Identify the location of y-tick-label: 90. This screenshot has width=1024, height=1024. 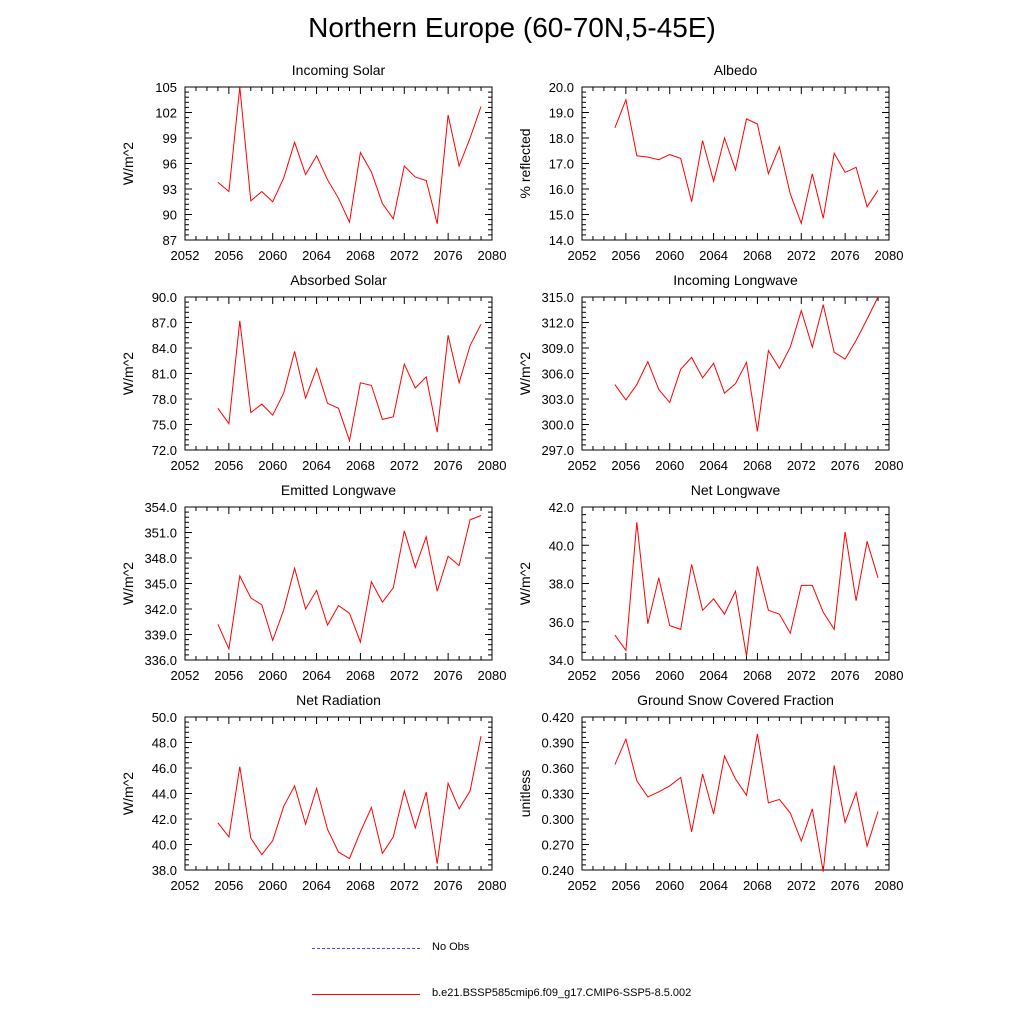
(170, 215).